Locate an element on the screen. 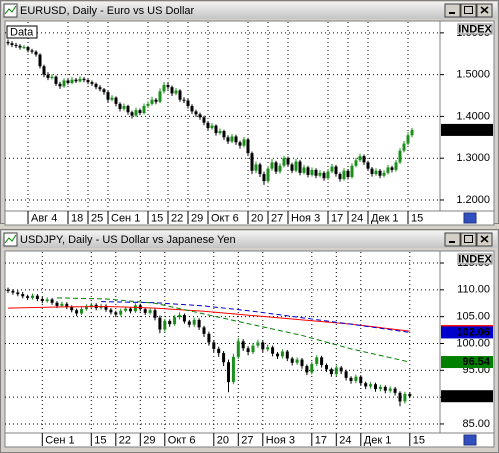 The image size is (499, 453). window-icon-line is located at coordinates (10, 239).